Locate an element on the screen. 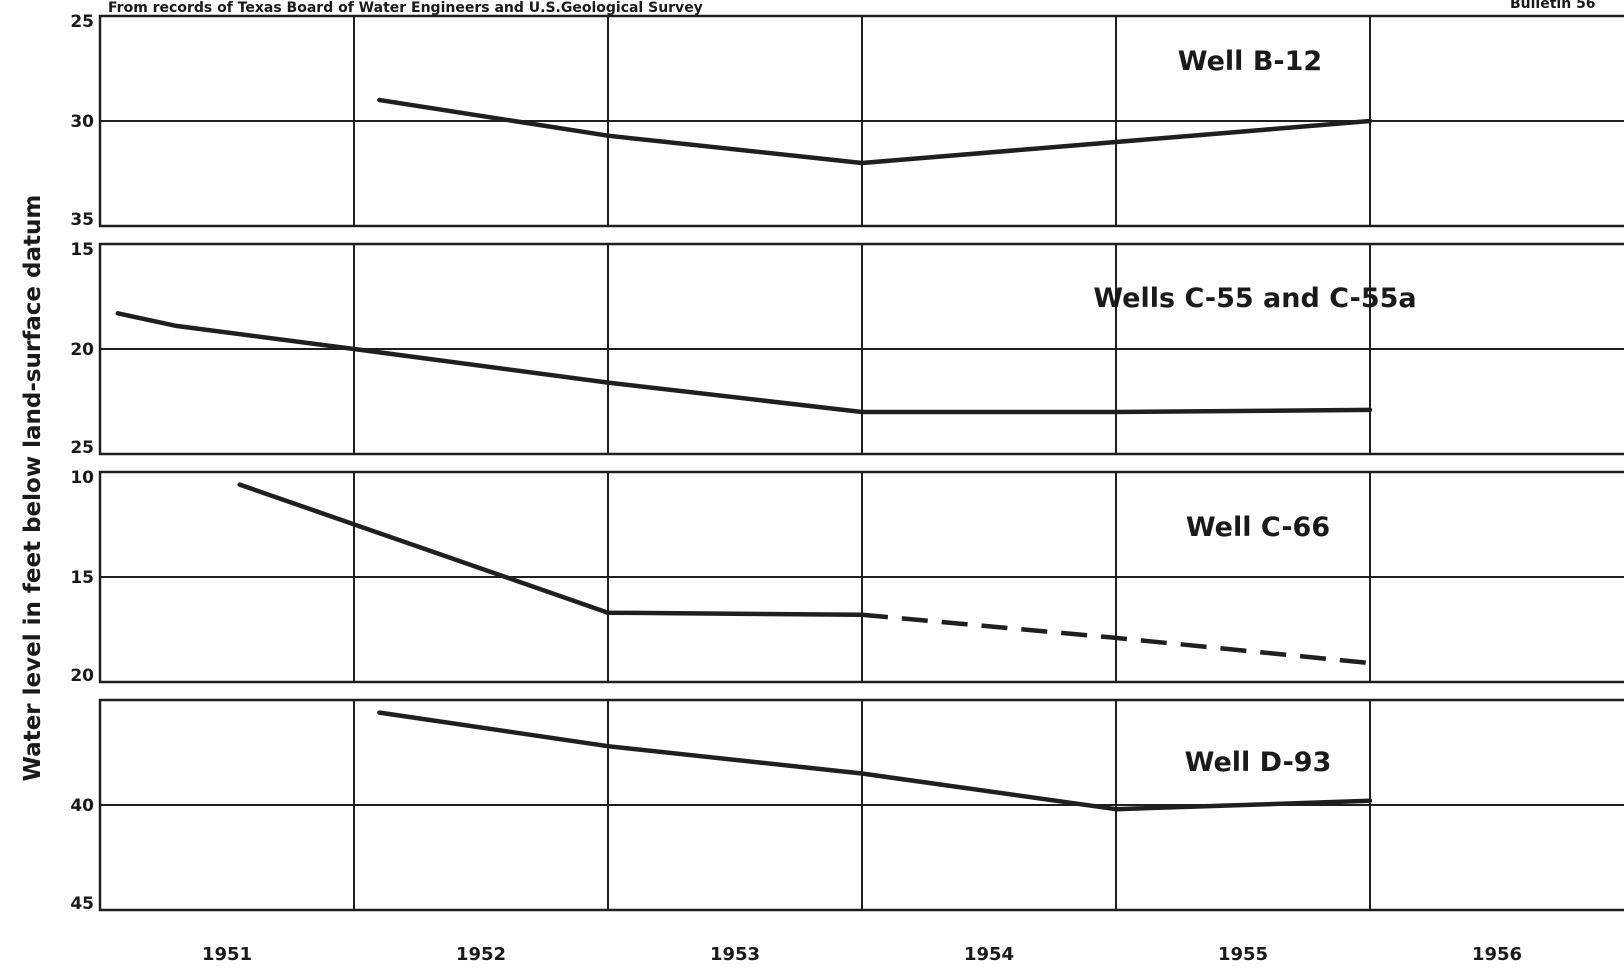 The image size is (1624, 969). y-tick-label: 40 is located at coordinates (82, 806).